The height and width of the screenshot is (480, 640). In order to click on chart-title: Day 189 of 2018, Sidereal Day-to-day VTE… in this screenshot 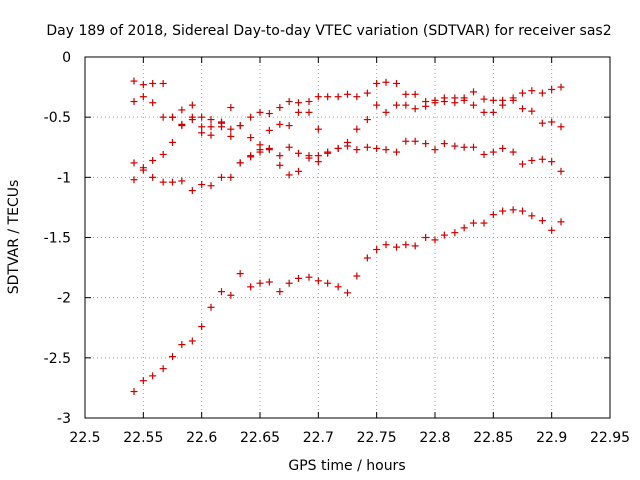, I will do `click(328, 31)`.